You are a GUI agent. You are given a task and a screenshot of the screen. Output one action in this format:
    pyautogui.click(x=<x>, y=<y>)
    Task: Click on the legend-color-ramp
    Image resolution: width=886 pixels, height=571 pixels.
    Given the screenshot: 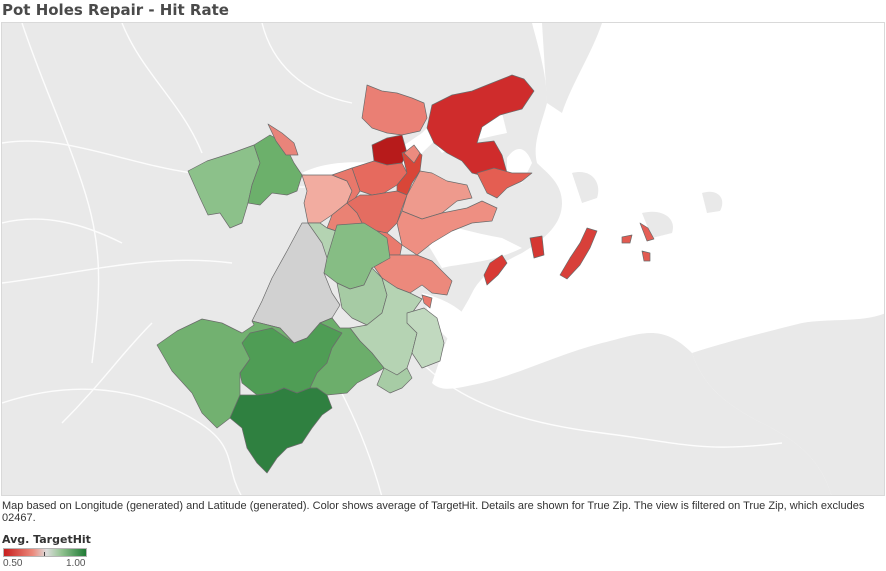 What is the action you would take?
    pyautogui.click(x=45, y=552)
    